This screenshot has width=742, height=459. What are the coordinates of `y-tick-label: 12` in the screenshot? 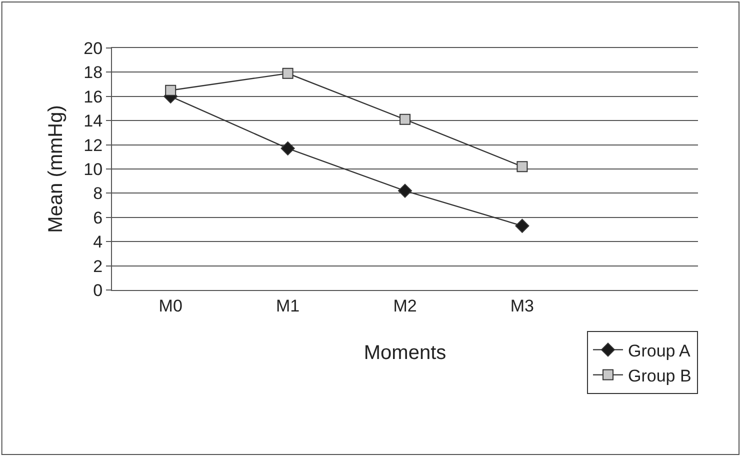 It's located at (93, 145).